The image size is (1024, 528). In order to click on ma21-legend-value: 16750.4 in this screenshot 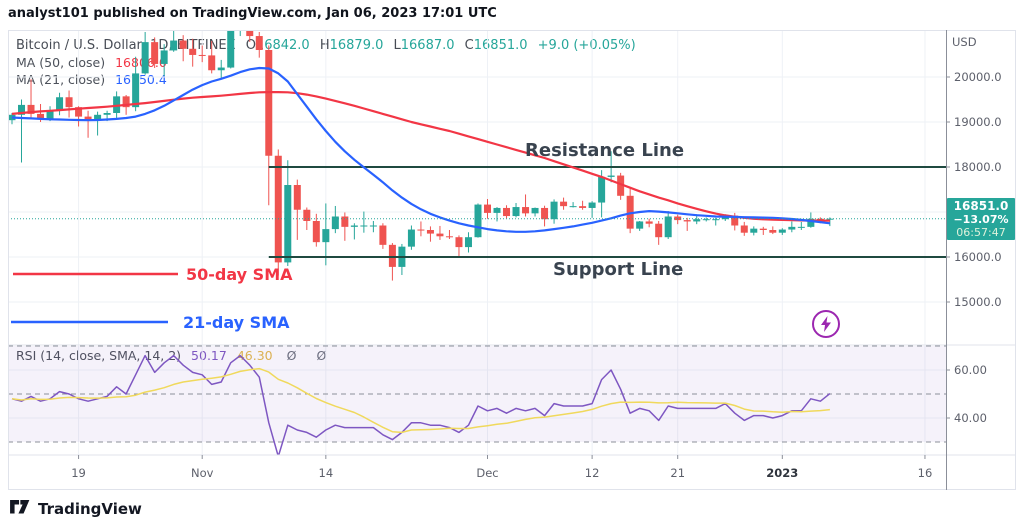, I will do `click(141, 79)`.